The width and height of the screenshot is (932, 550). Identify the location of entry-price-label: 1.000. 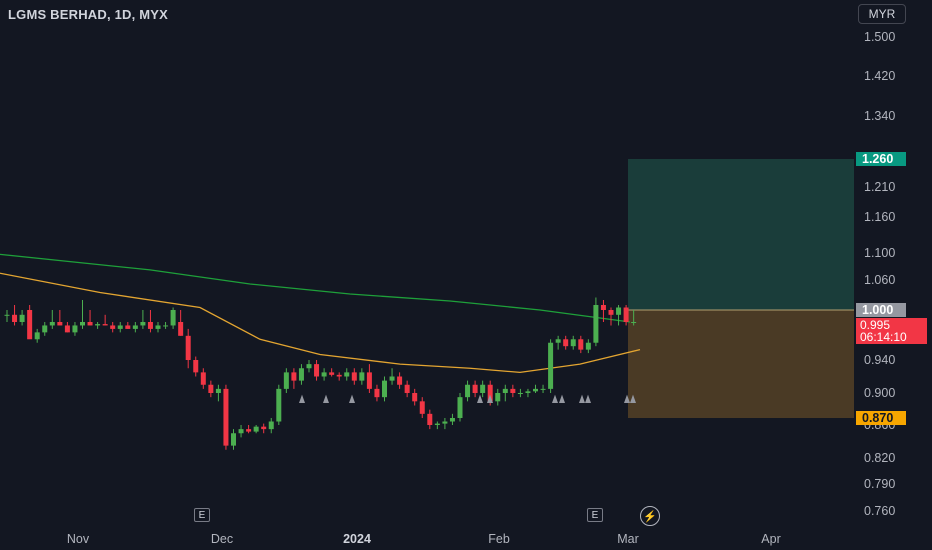
(881, 310).